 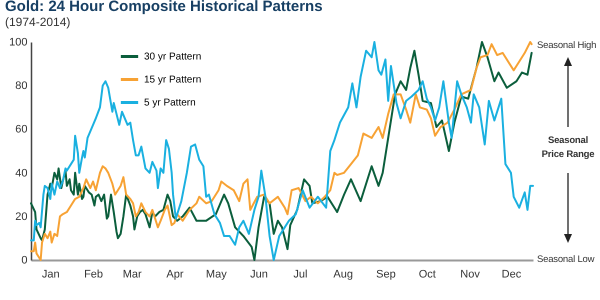 What do you see at coordinates (94, 274) in the screenshot?
I see `x-tick-label: Feb` at bounding box center [94, 274].